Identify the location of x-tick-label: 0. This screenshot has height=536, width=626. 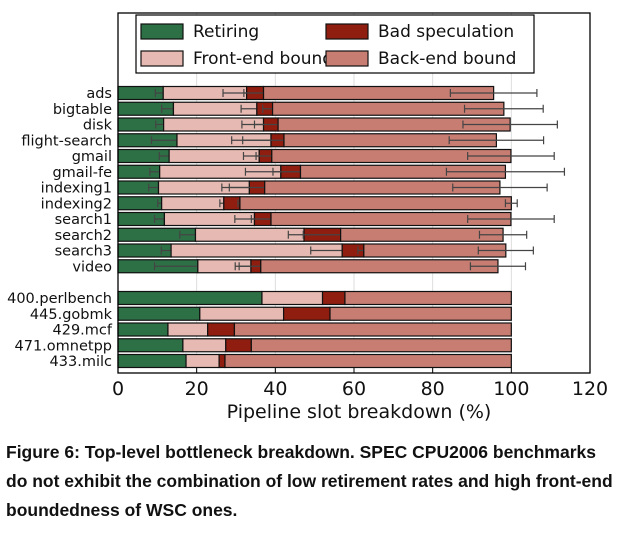
(118, 389).